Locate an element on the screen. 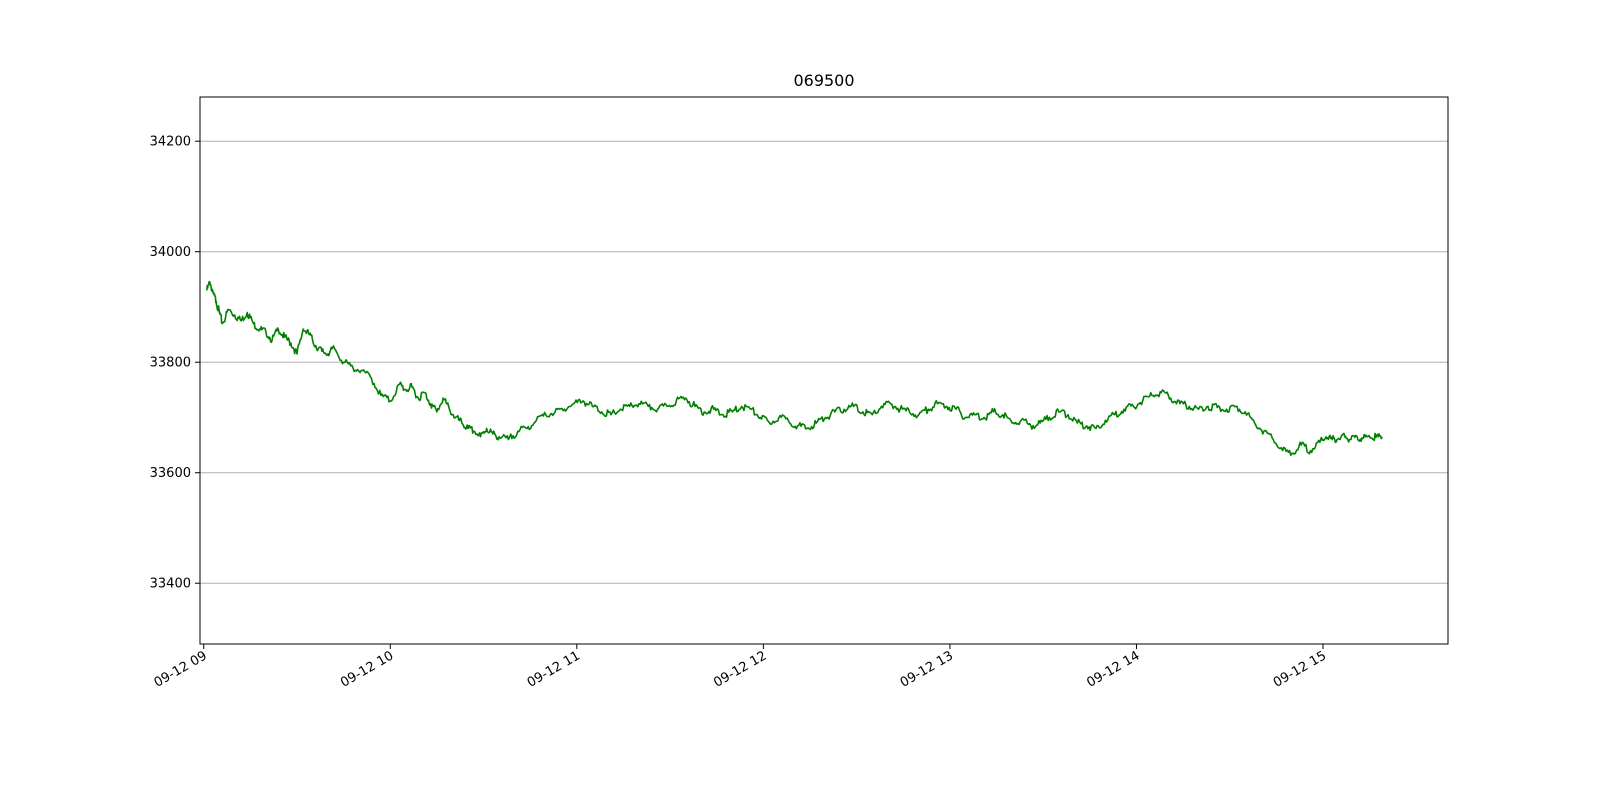 The height and width of the screenshot is (800, 1600). x-tick-label: 09-12 15 is located at coordinates (1300, 669).